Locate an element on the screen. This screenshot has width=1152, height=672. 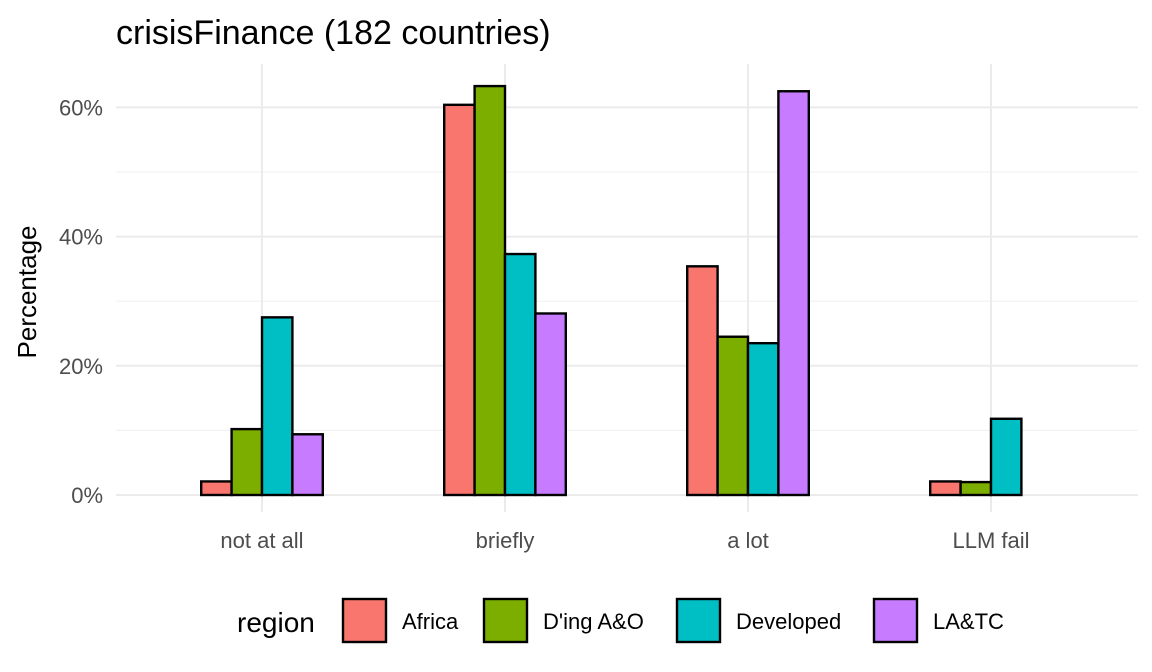
legend-label: LA&TC is located at coordinates (968, 621).